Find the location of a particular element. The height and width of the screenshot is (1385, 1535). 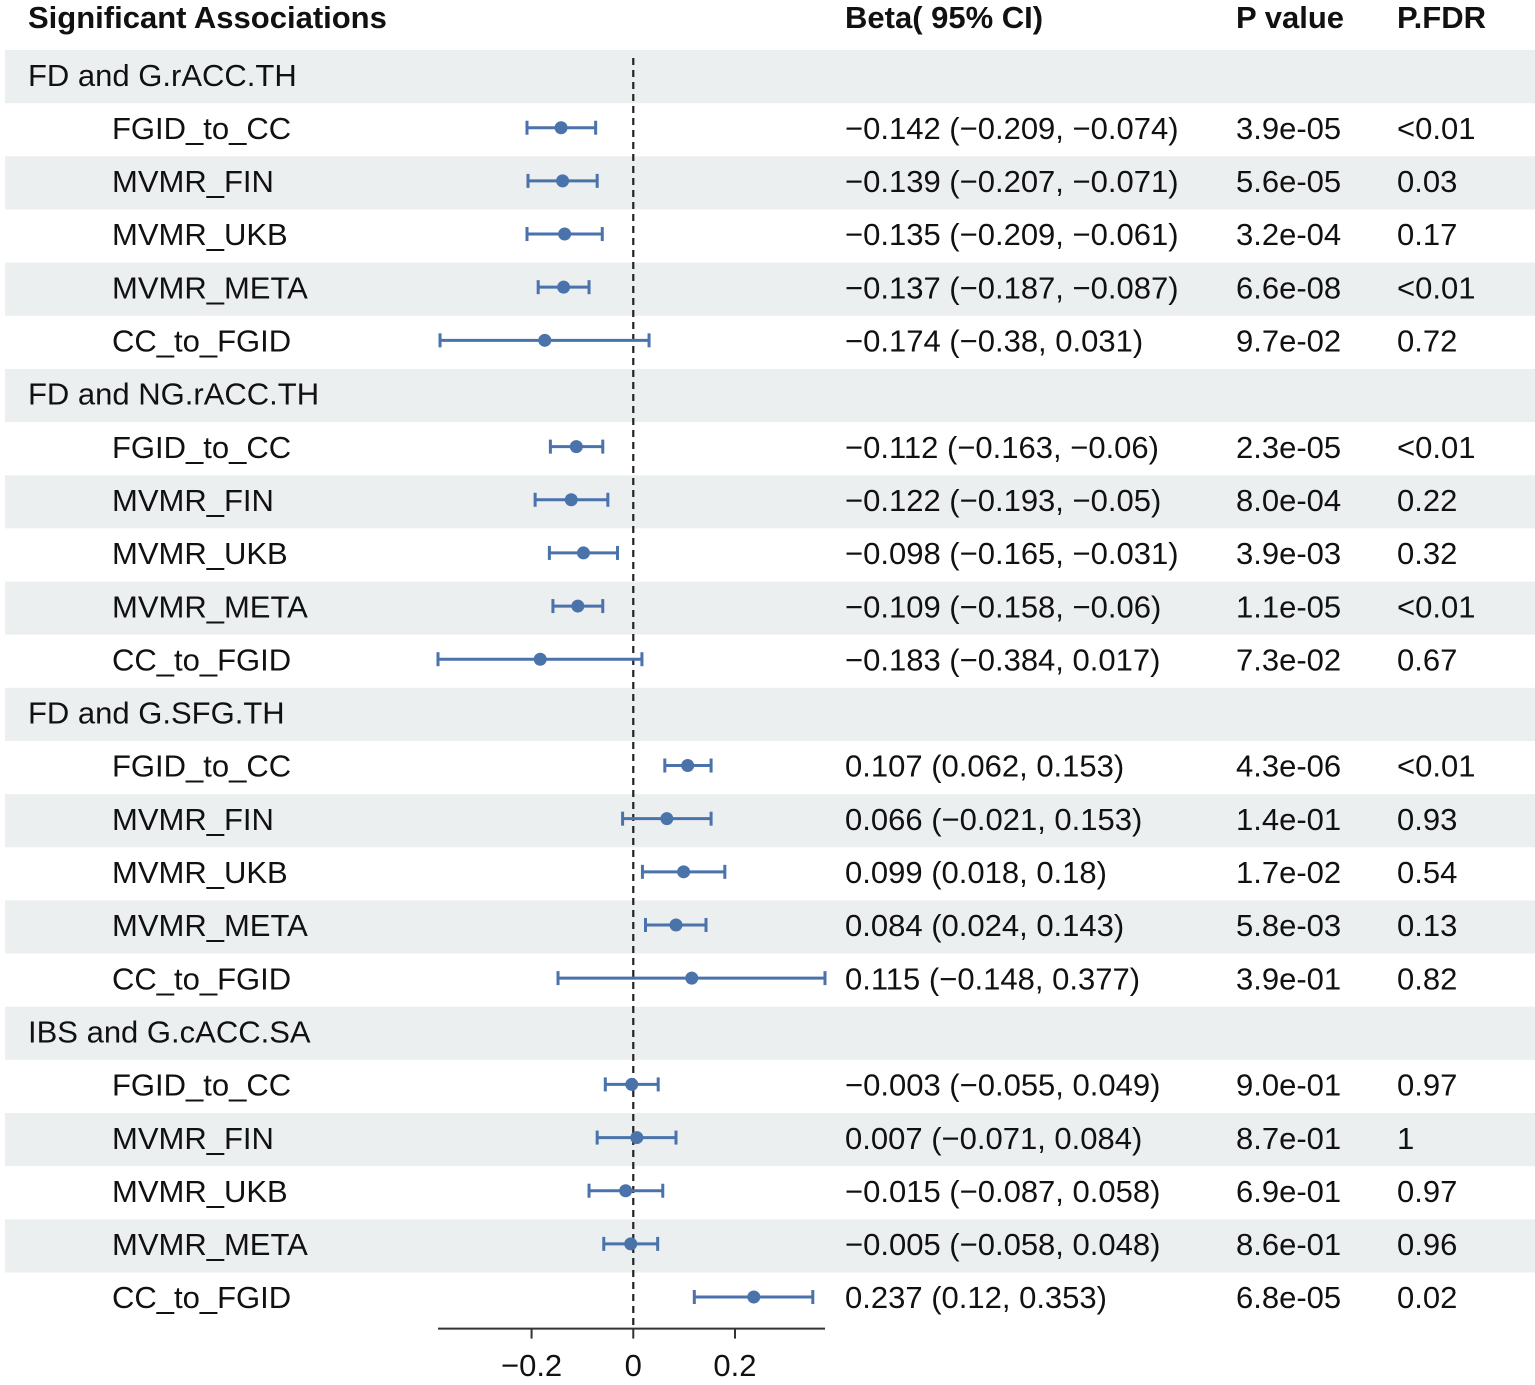

beta-ci-value: 0.237 (0.12, 0.353) is located at coordinates (976, 1297).